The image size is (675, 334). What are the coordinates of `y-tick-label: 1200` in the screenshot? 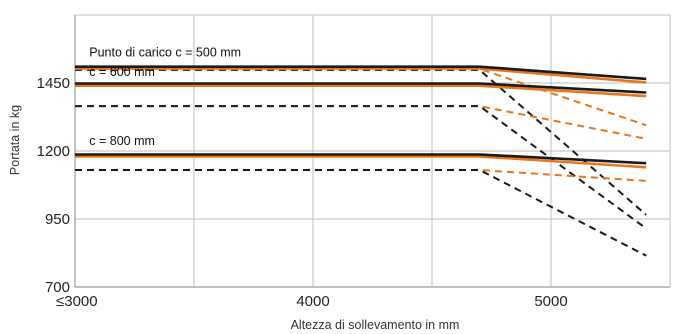 It's located at (53, 151).